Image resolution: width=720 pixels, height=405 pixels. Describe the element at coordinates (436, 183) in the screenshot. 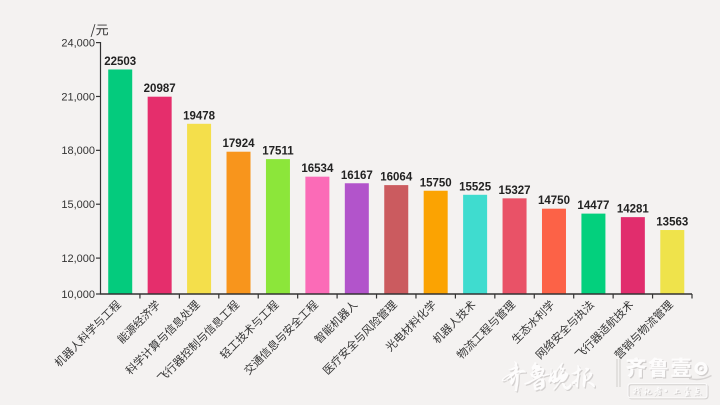

I see `svg-text: 15750` at that location.